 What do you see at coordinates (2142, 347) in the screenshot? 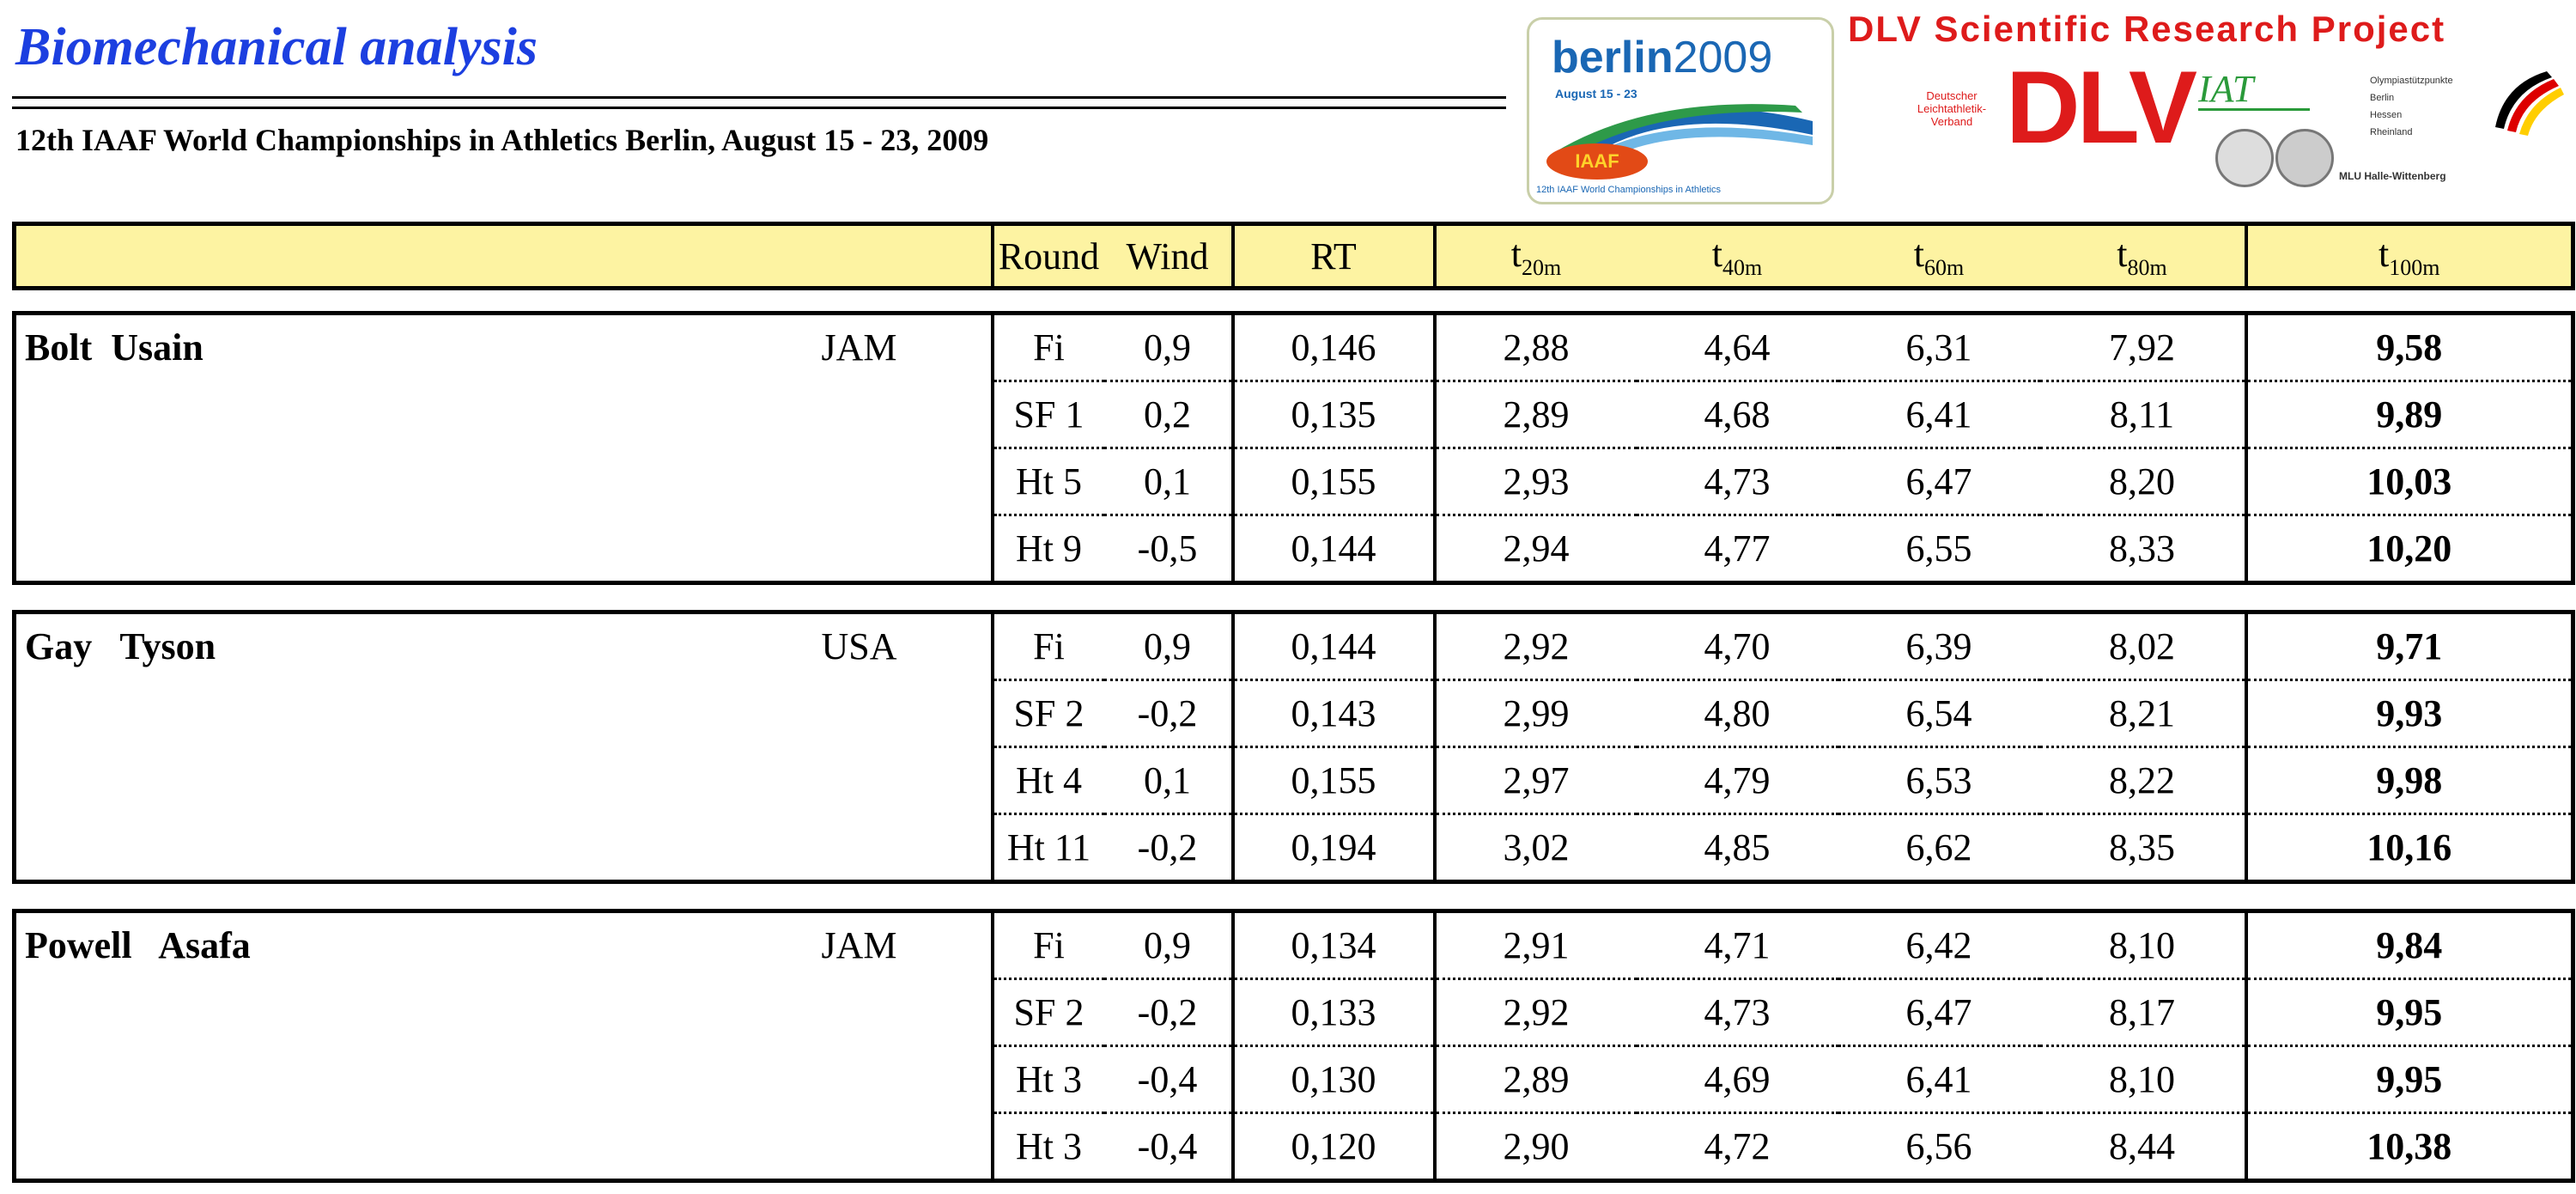
I see `cell-t80: 7,92` at bounding box center [2142, 347].